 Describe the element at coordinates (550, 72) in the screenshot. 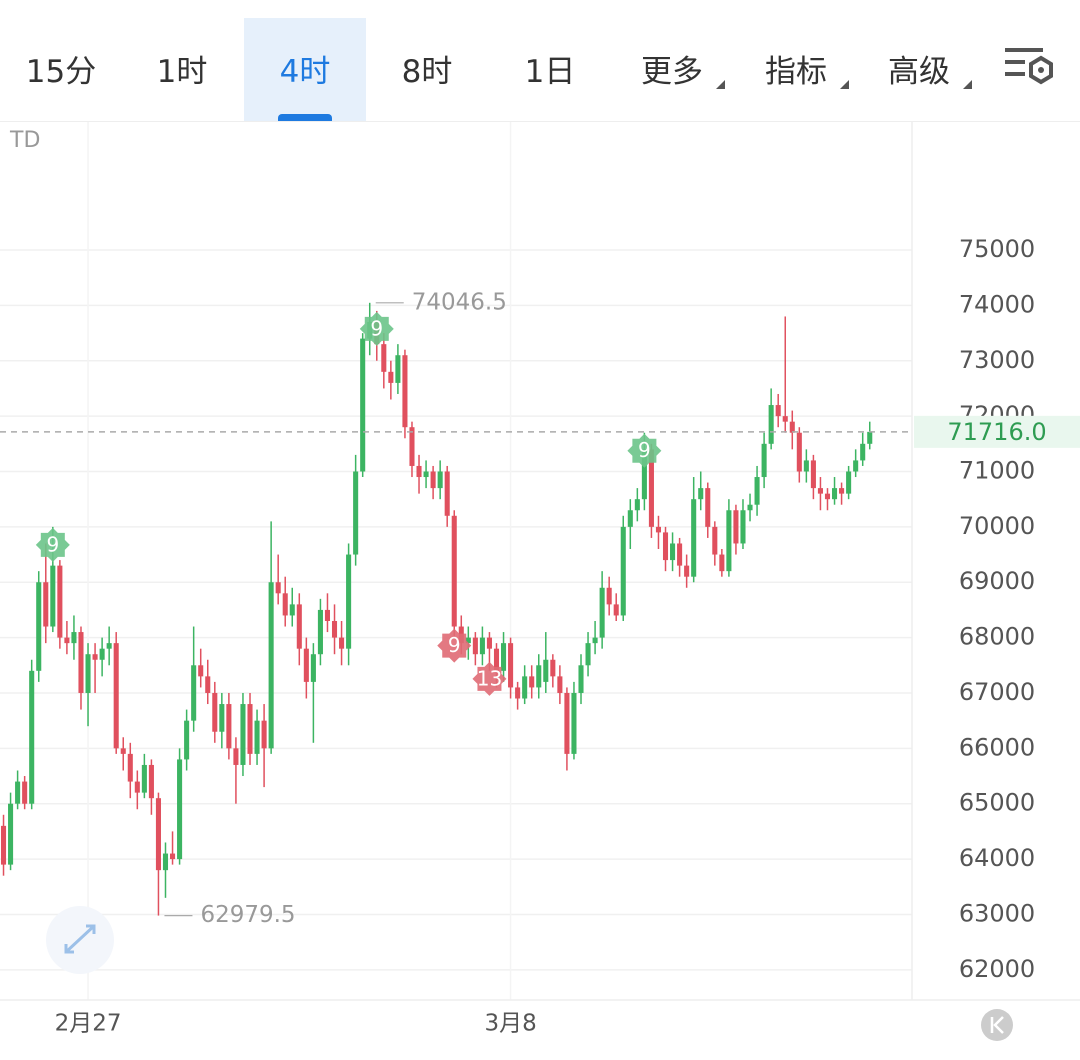

I see `timeframe-tab: 1日` at that location.